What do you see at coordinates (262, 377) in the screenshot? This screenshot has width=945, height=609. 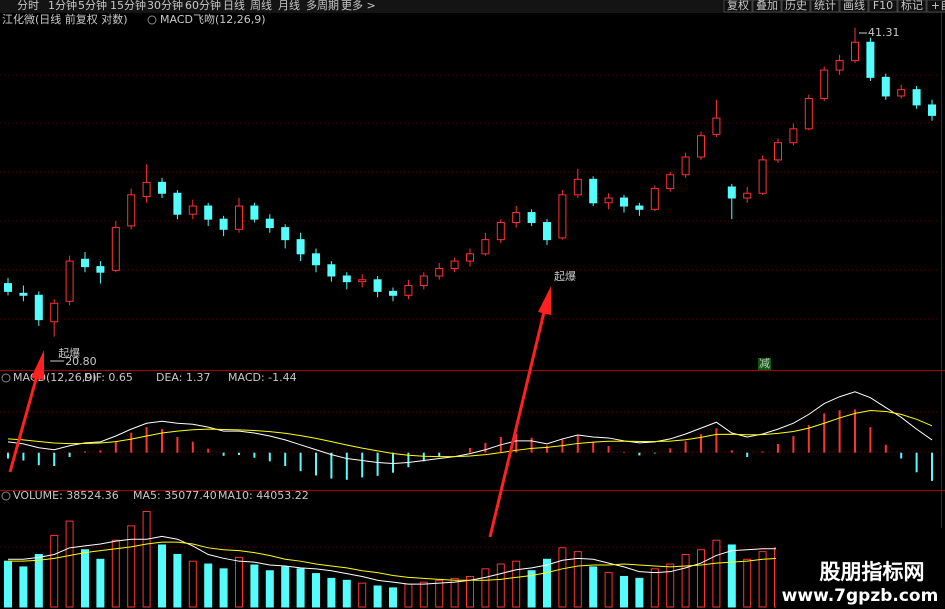 I see `macd-value: MACD: -1.44` at bounding box center [262, 377].